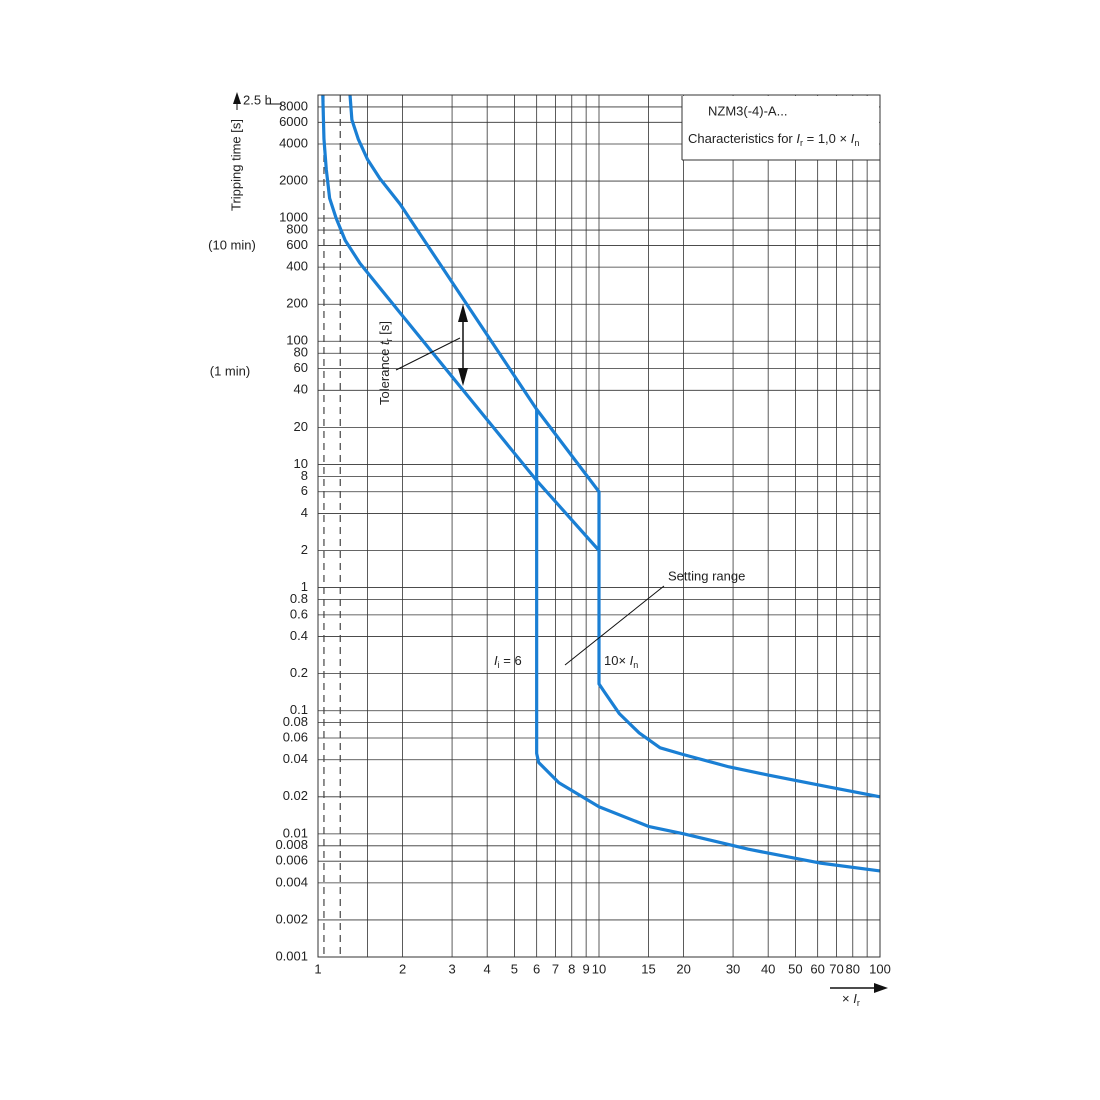 This screenshot has width=1100, height=1100. What do you see at coordinates (514, 968) in the screenshot?
I see `x-tick-label: 5` at bounding box center [514, 968].